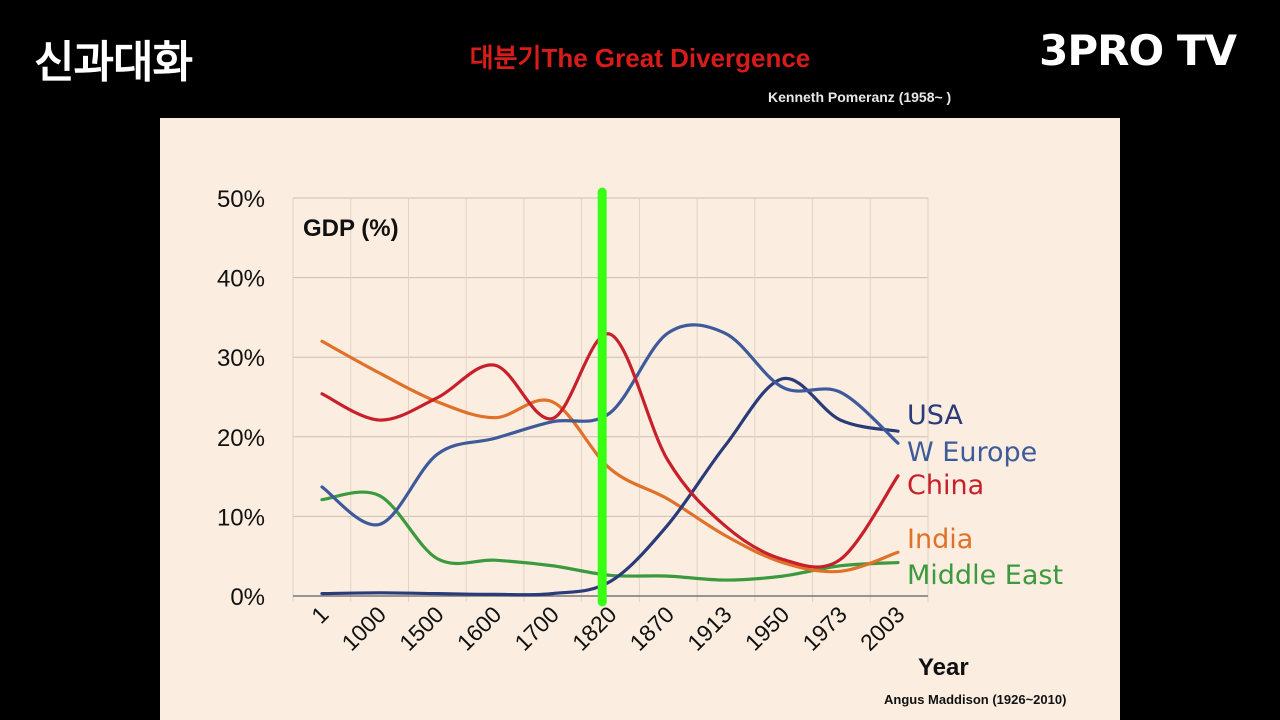 The width and height of the screenshot is (1280, 720). I want to click on x-tick-label: 1870, so click(652, 628).